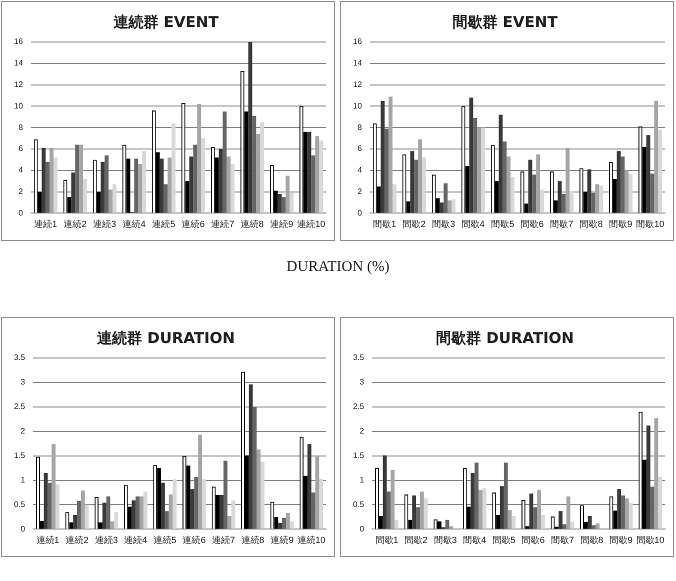  I want to click on x-tick-label: 間歇9, so click(621, 540).